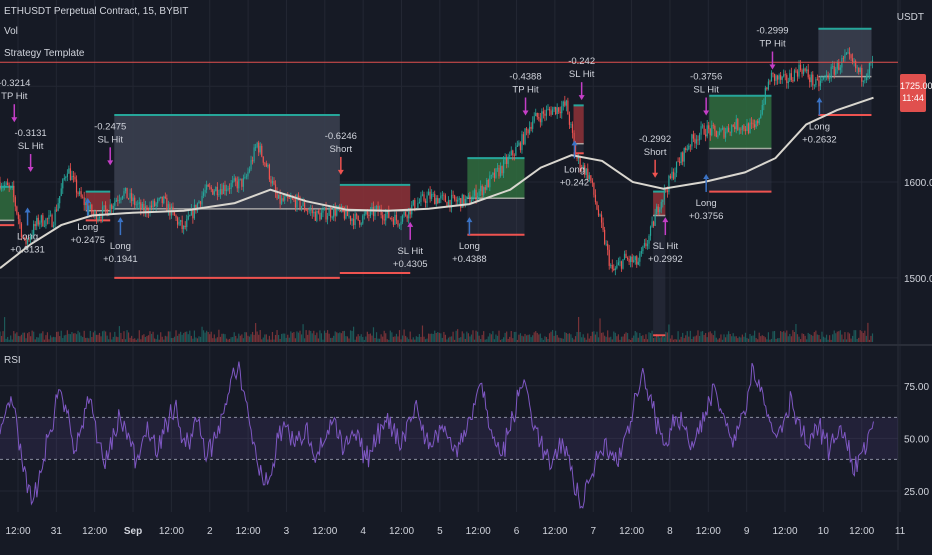  I want to click on symbol-title: ETHUSDT Perpetual Contract, 15, BYBIT, so click(96, 11).